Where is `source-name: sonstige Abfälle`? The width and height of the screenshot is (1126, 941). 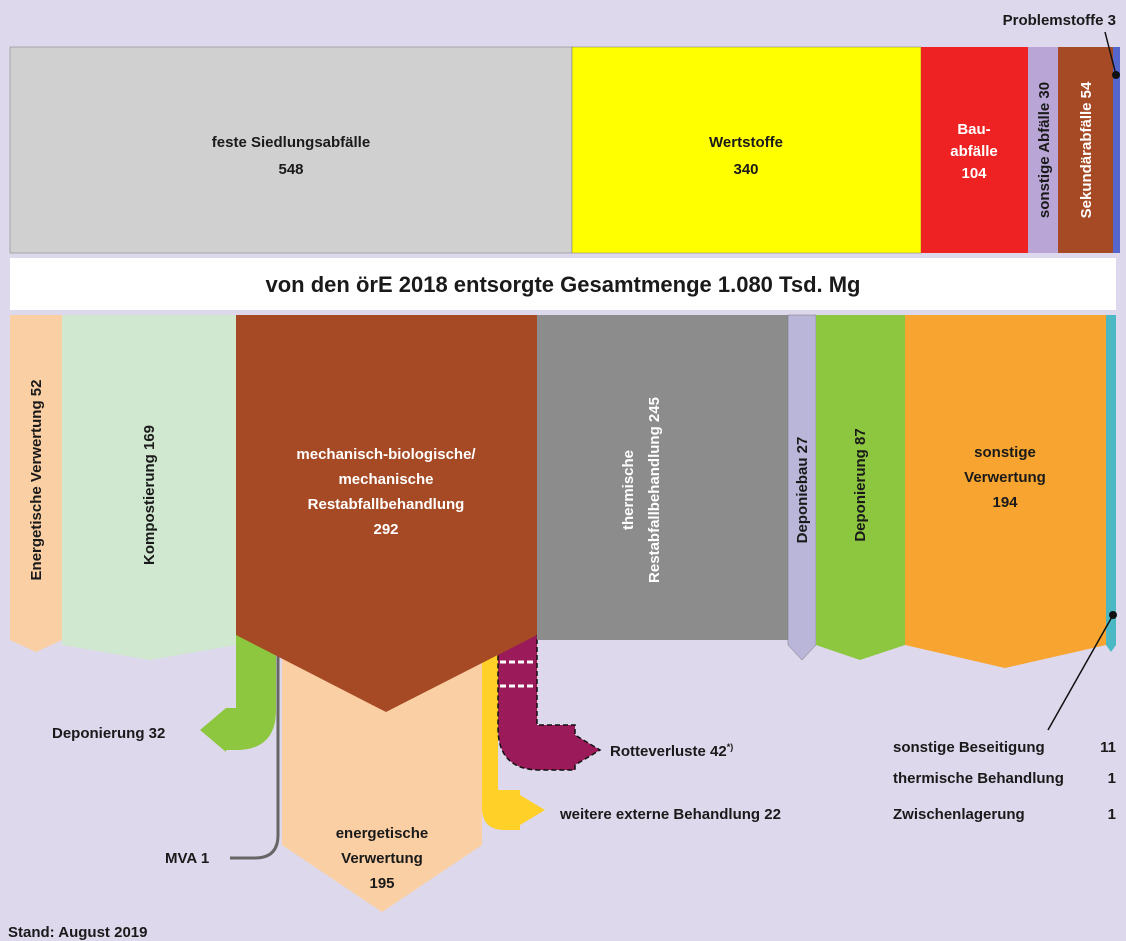
source-name: sonstige Abfälle is located at coordinates (1044, 160).